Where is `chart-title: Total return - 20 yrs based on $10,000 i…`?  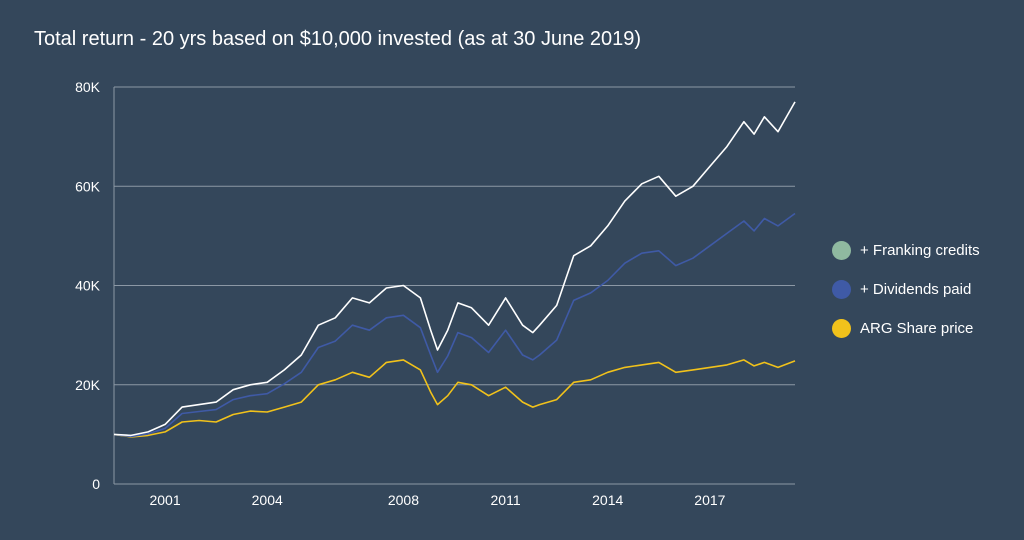 chart-title: Total return - 20 yrs based on $10,000 i… is located at coordinates (338, 39).